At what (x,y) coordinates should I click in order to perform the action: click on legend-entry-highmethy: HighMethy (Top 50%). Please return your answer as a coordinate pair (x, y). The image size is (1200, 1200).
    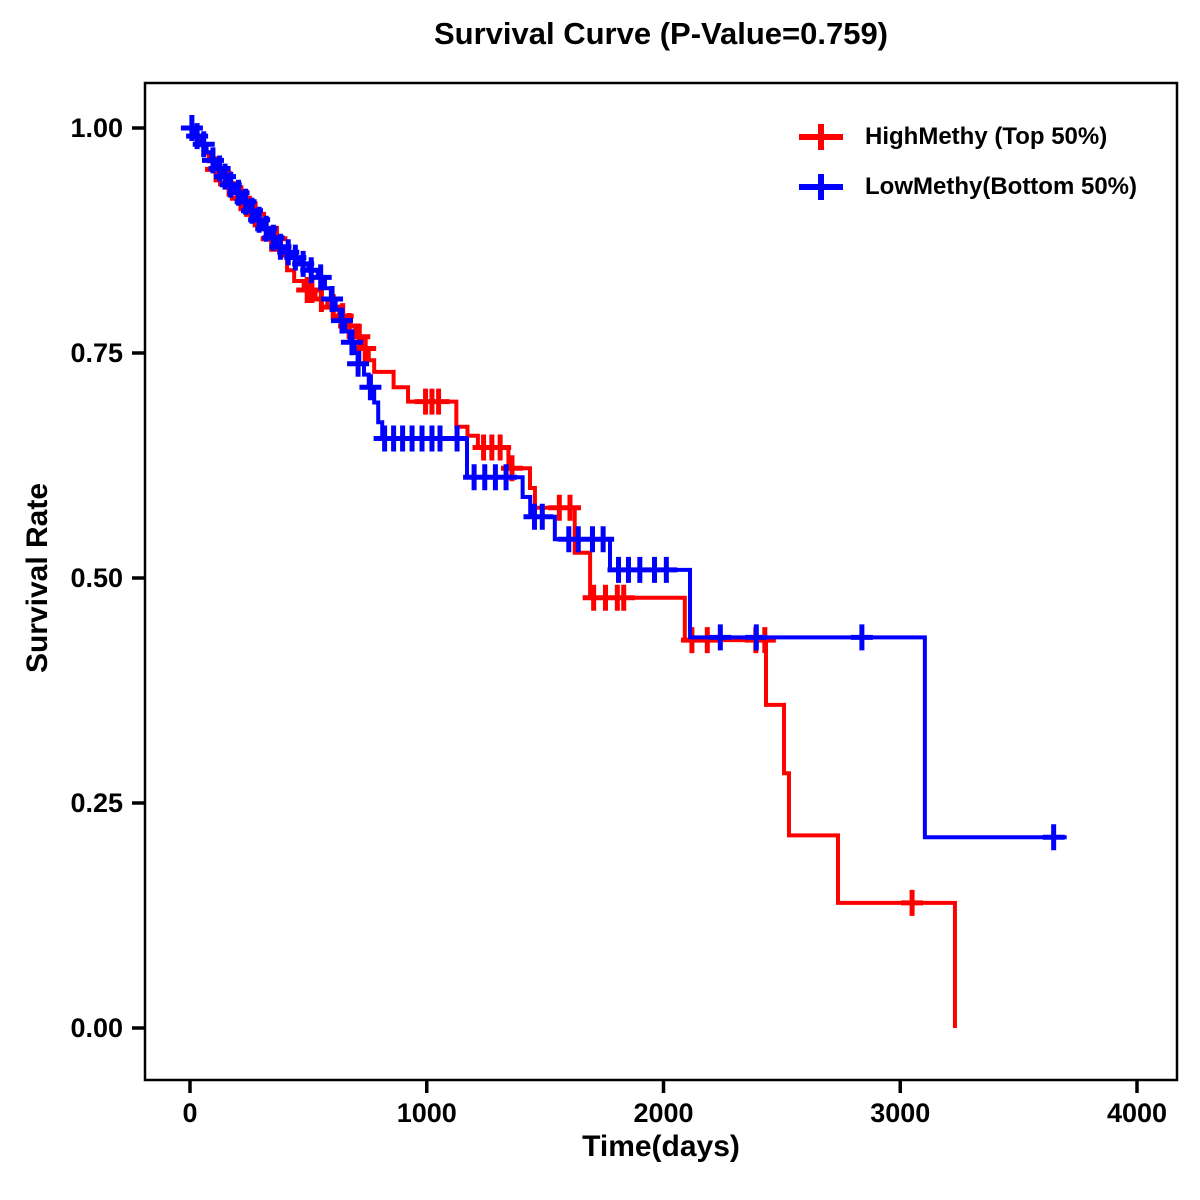
    Looking at the image, I should click on (967, 137).